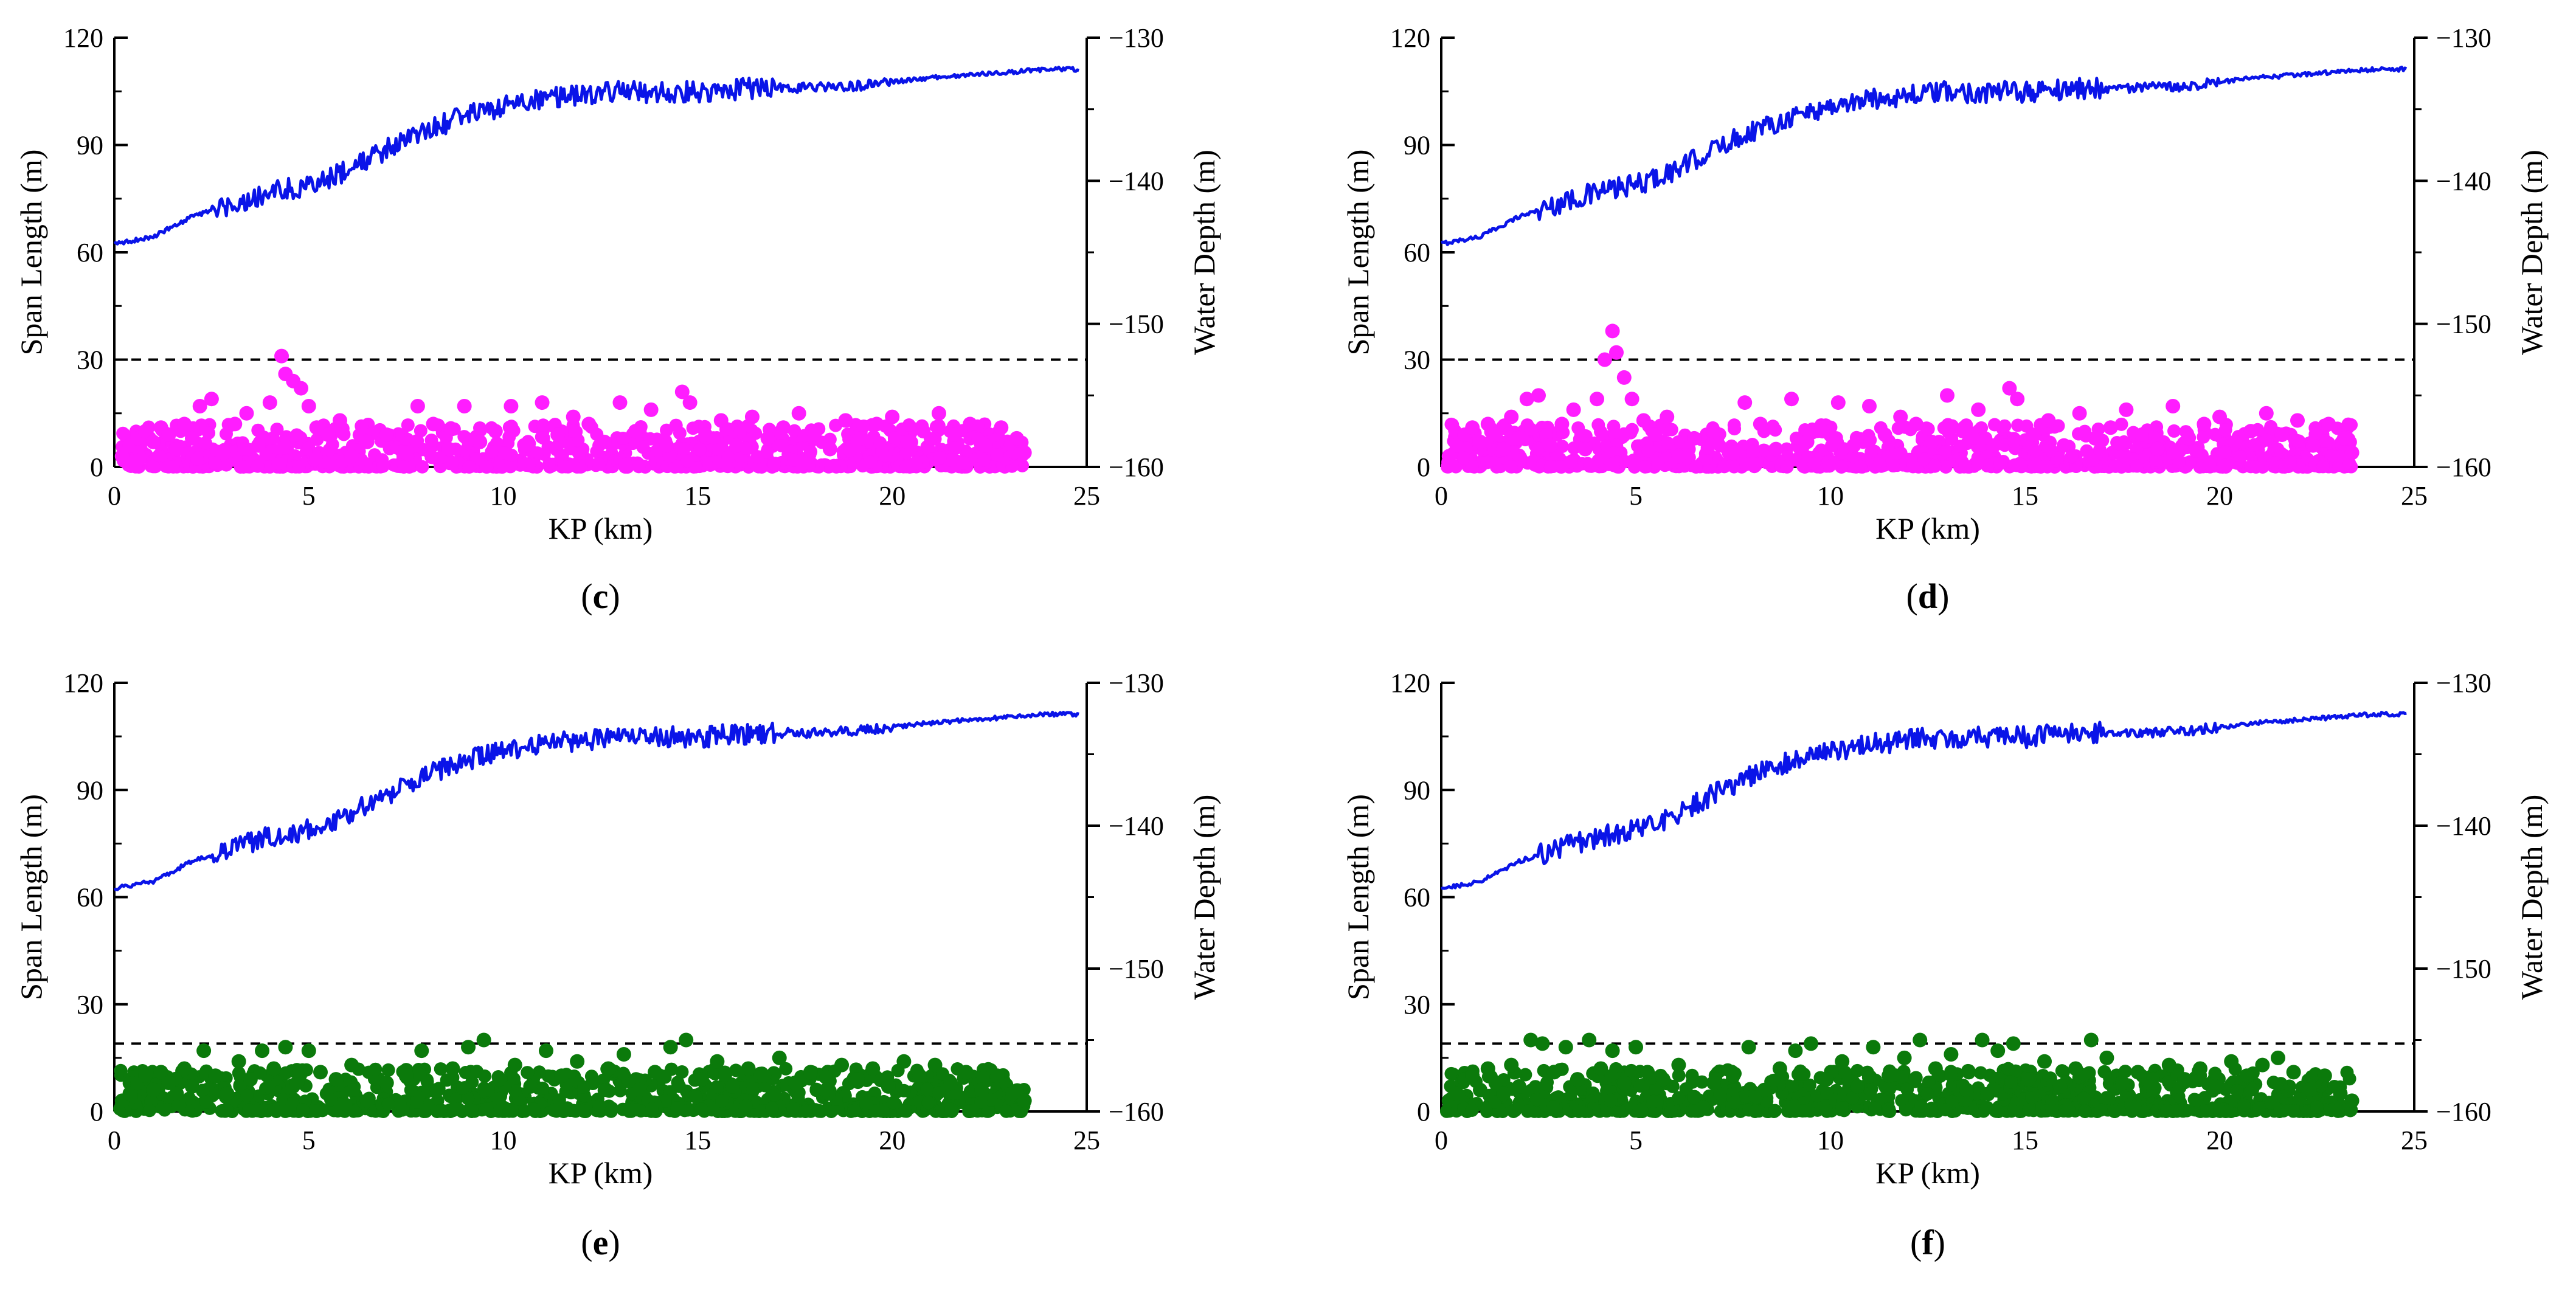 This screenshot has width=2576, height=1289. What do you see at coordinates (2025, 496) in the screenshot?
I see `x-tick-label: 15` at bounding box center [2025, 496].